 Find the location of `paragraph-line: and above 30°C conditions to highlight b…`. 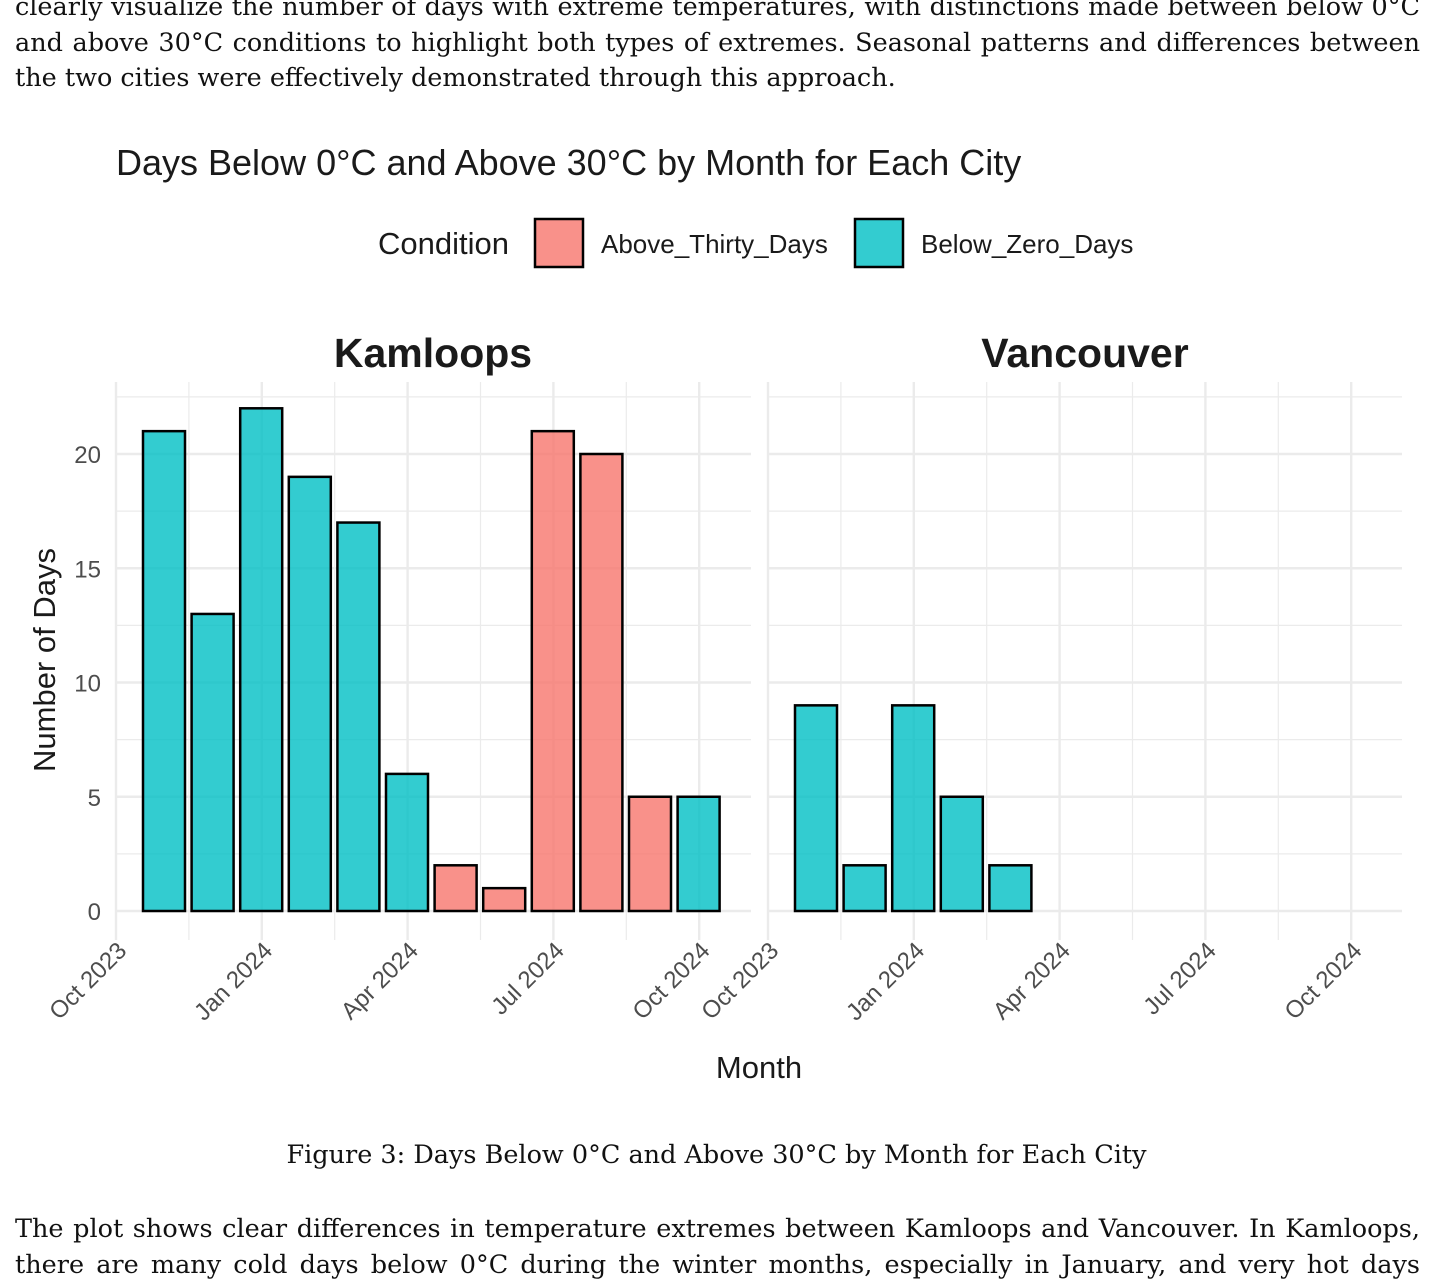

paragraph-line: and above 30°C conditions to highlight b… is located at coordinates (717, 42).